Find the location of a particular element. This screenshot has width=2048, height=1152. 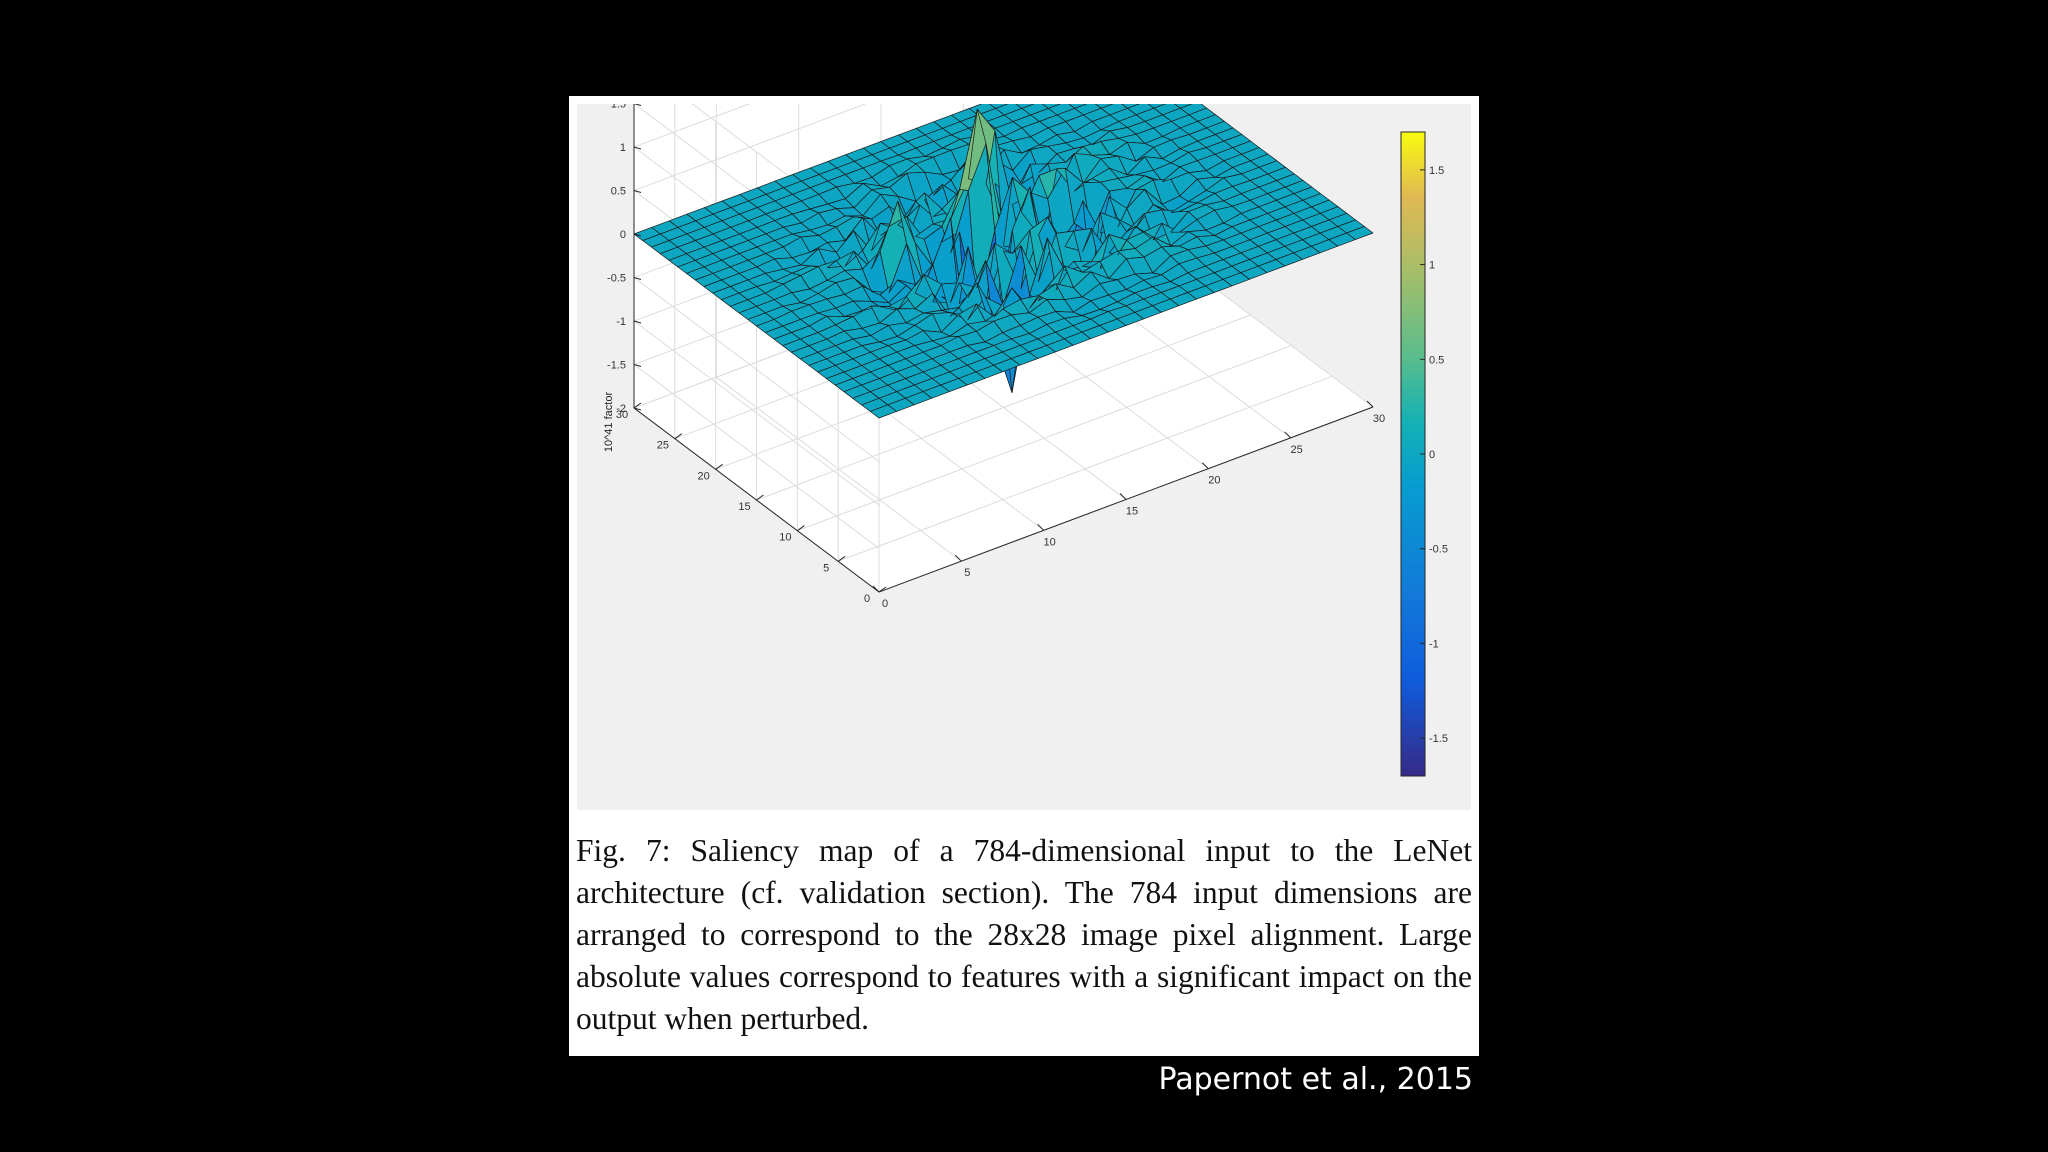

y-tick-label: 30 is located at coordinates (622, 415).